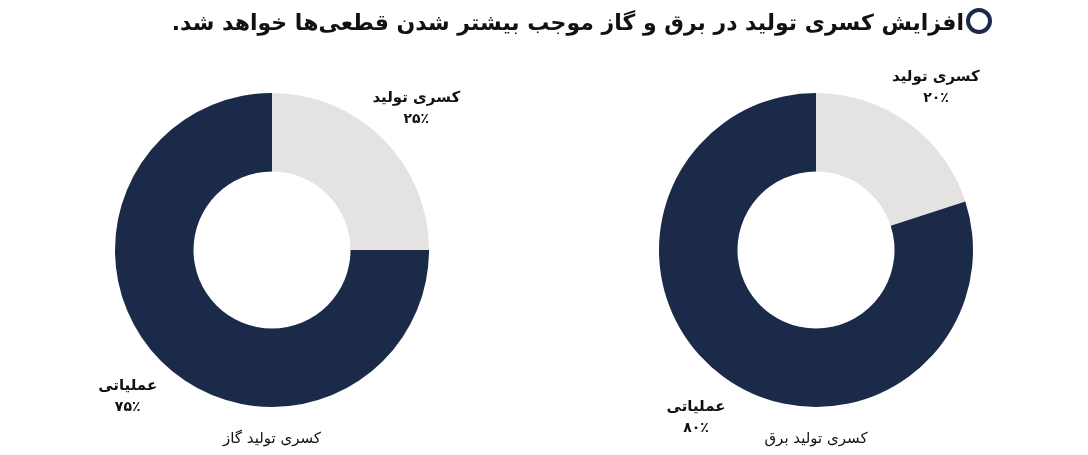 The height and width of the screenshot is (455, 1088). I want to click on text: کسری تولید گاز, so click(272, 438).